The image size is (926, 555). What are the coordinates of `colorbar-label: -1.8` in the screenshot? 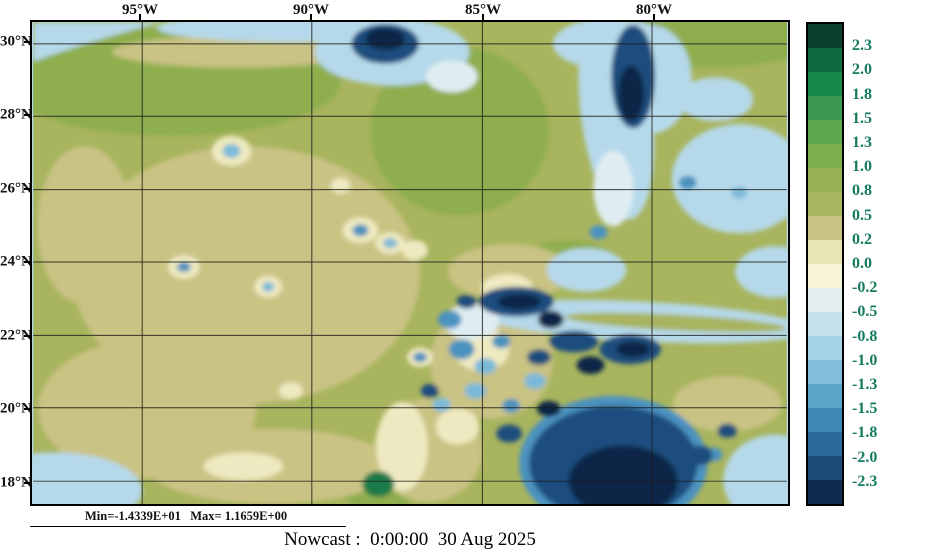 It's located at (865, 432).